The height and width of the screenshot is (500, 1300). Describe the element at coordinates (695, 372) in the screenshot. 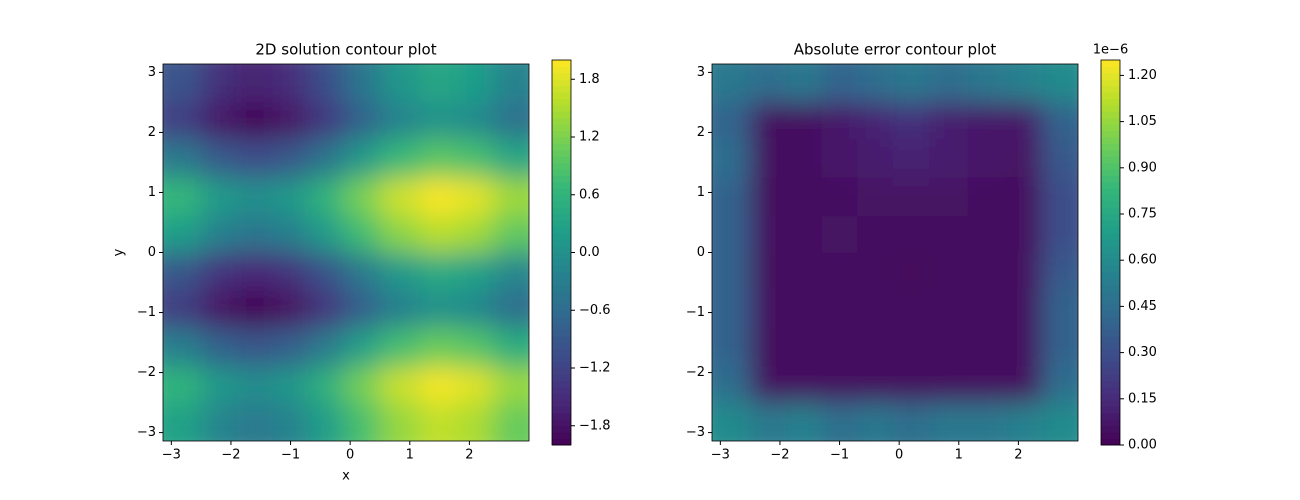

I see `y-tick-label: −2` at that location.